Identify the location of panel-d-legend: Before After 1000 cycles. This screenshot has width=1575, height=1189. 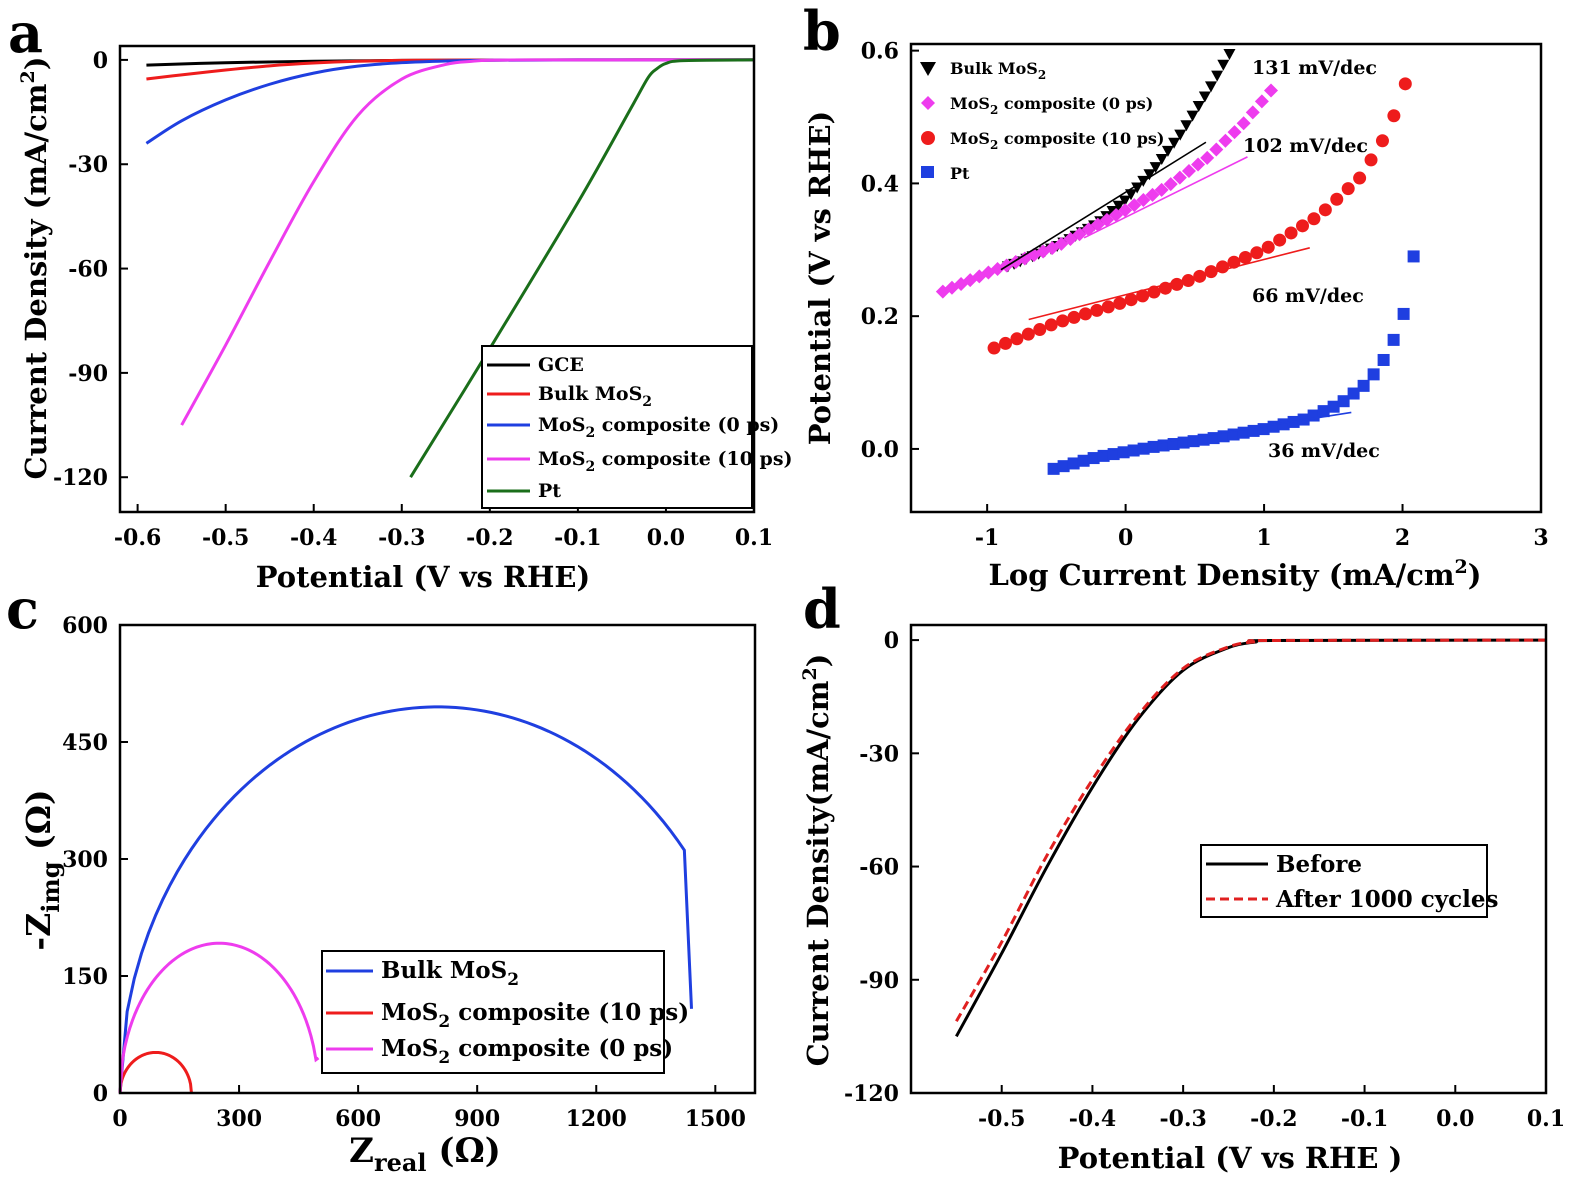
(1349, 881).